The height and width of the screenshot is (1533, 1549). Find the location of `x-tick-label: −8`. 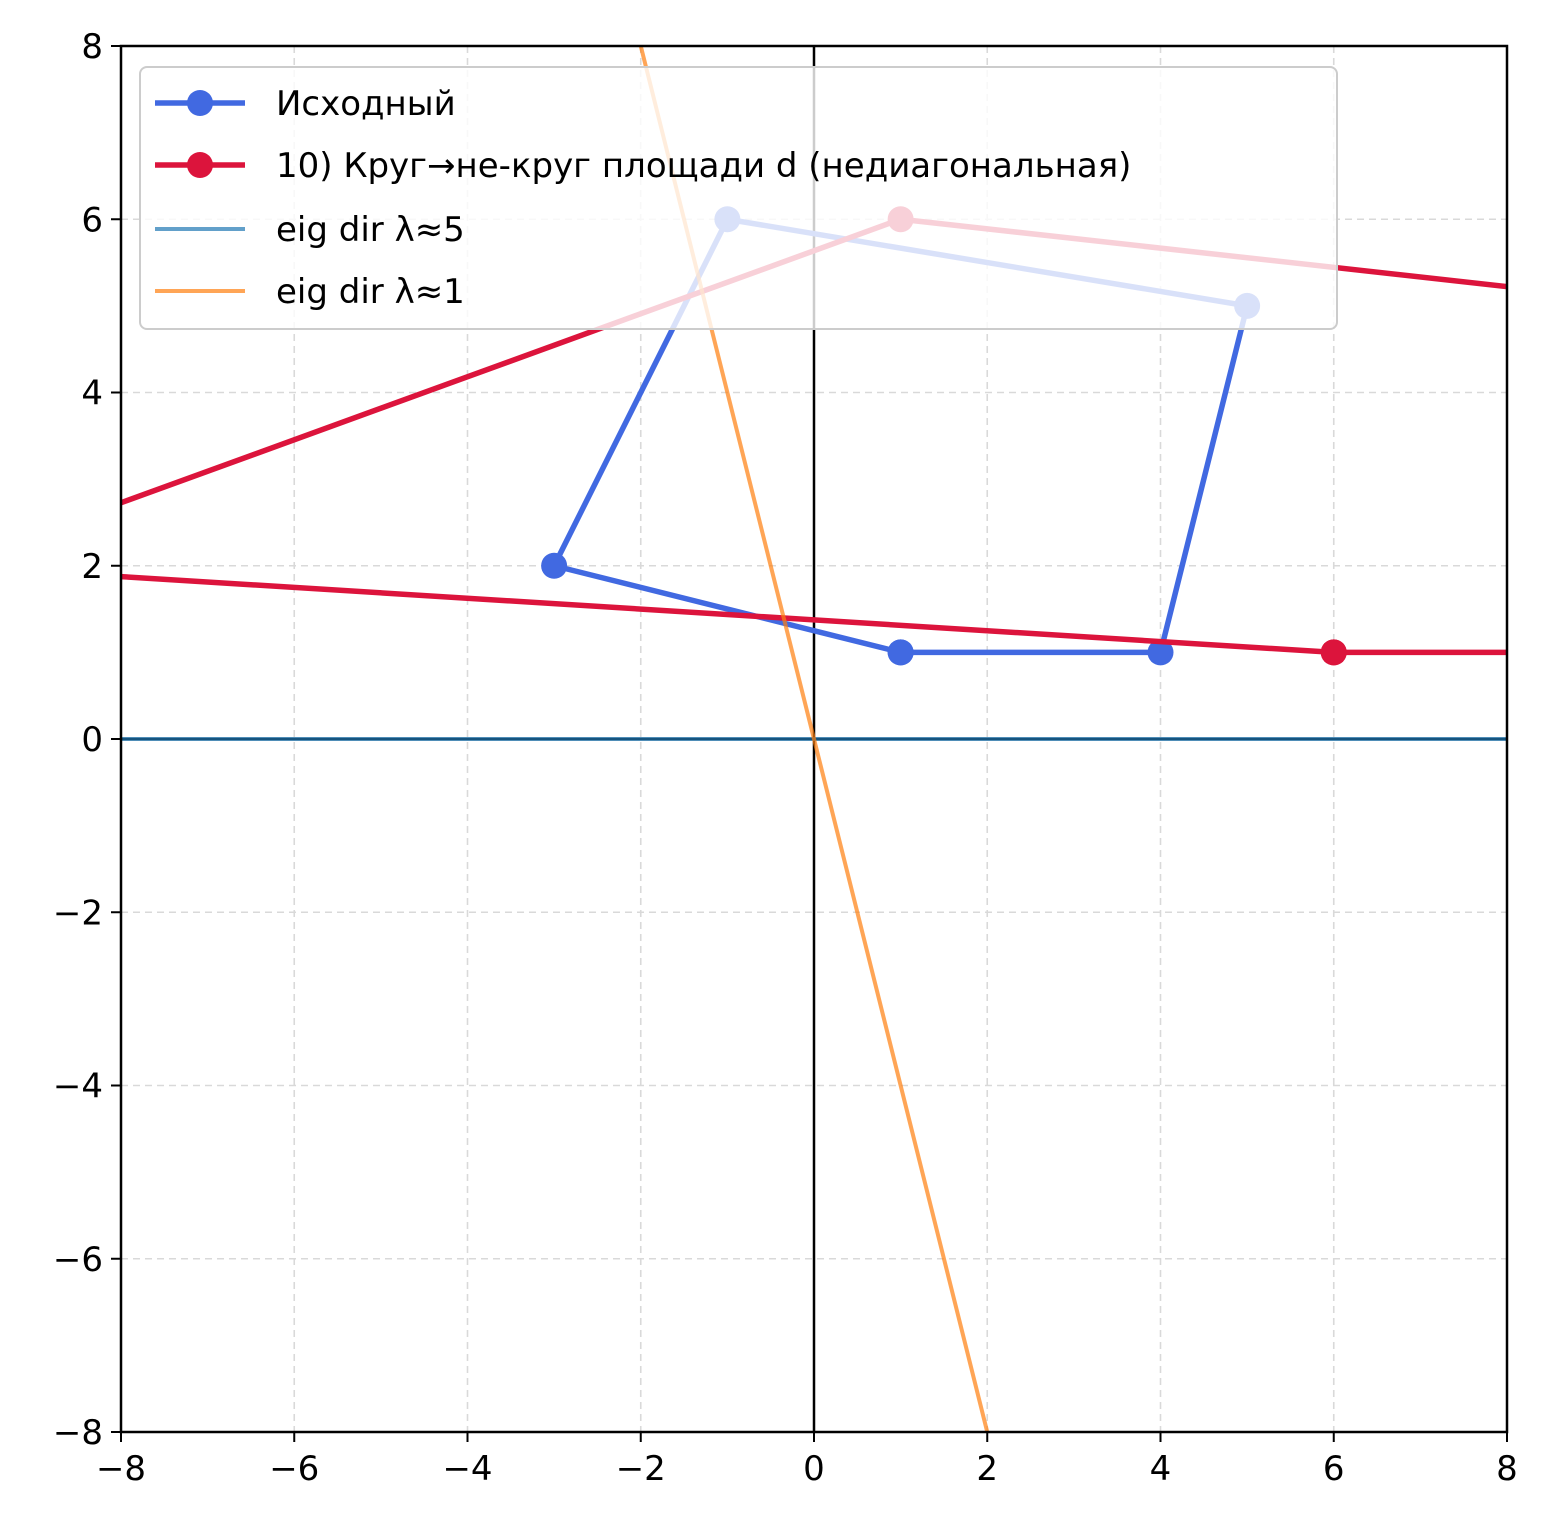

x-tick-label: −8 is located at coordinates (121, 1469).